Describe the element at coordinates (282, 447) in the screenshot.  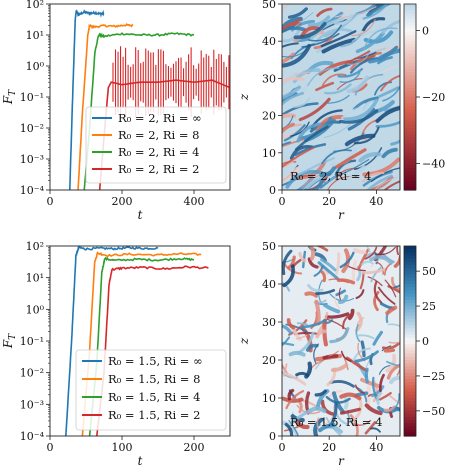
I see `x-tick-label: 0` at that location.